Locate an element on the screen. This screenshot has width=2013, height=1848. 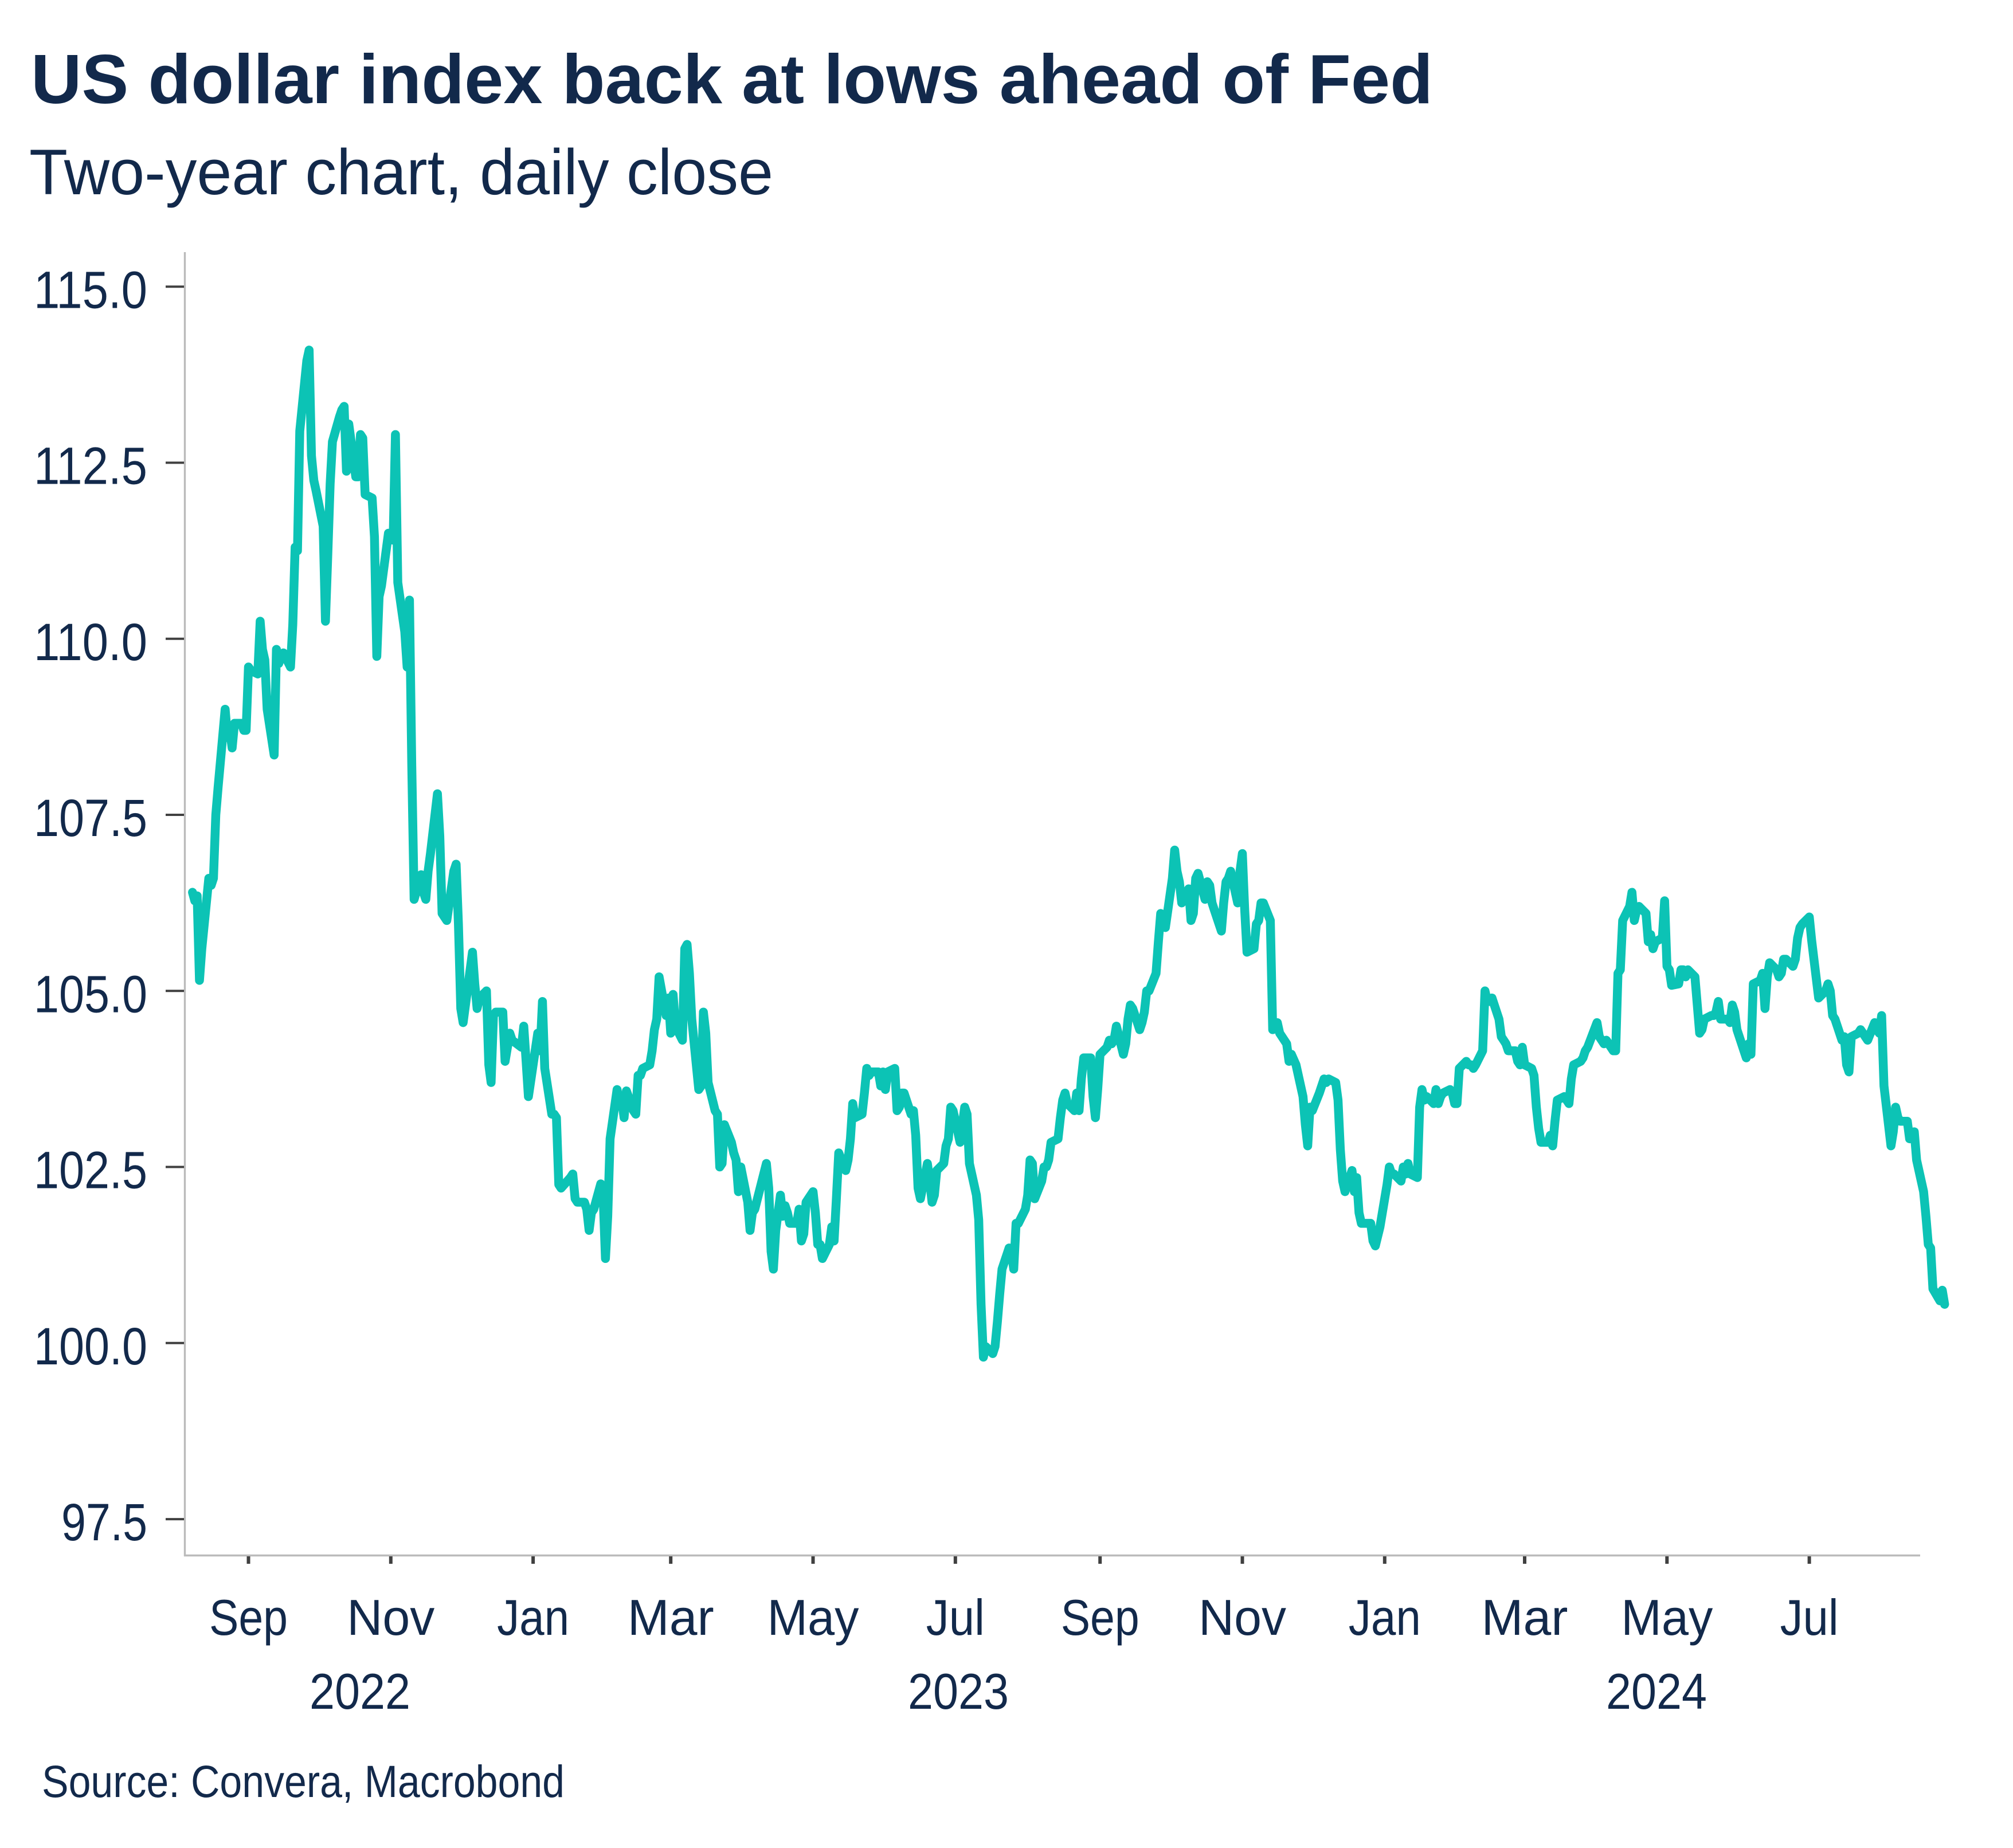
svg-text: 115.0 is located at coordinates (90, 290).